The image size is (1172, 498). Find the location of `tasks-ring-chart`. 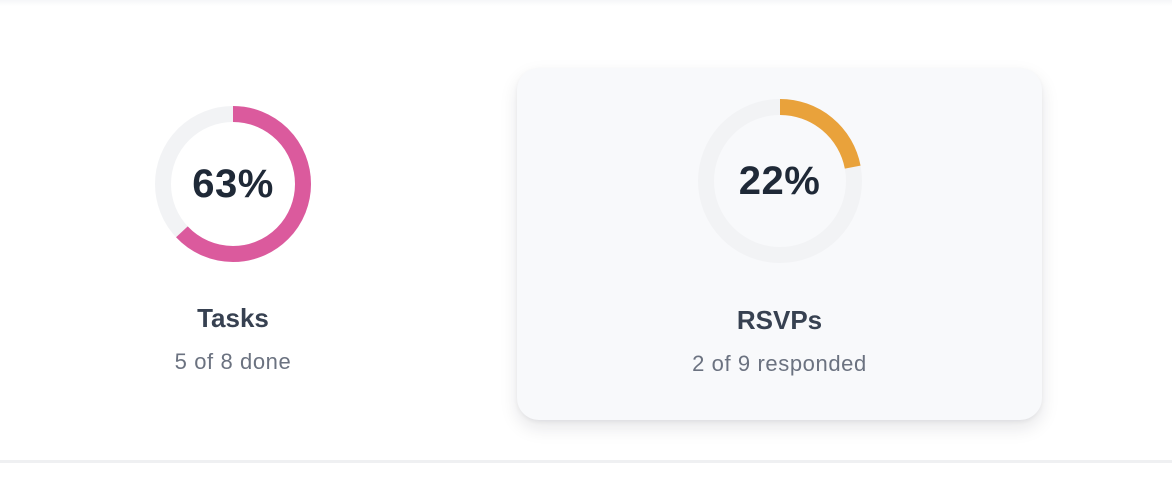

tasks-ring-chart is located at coordinates (233, 184).